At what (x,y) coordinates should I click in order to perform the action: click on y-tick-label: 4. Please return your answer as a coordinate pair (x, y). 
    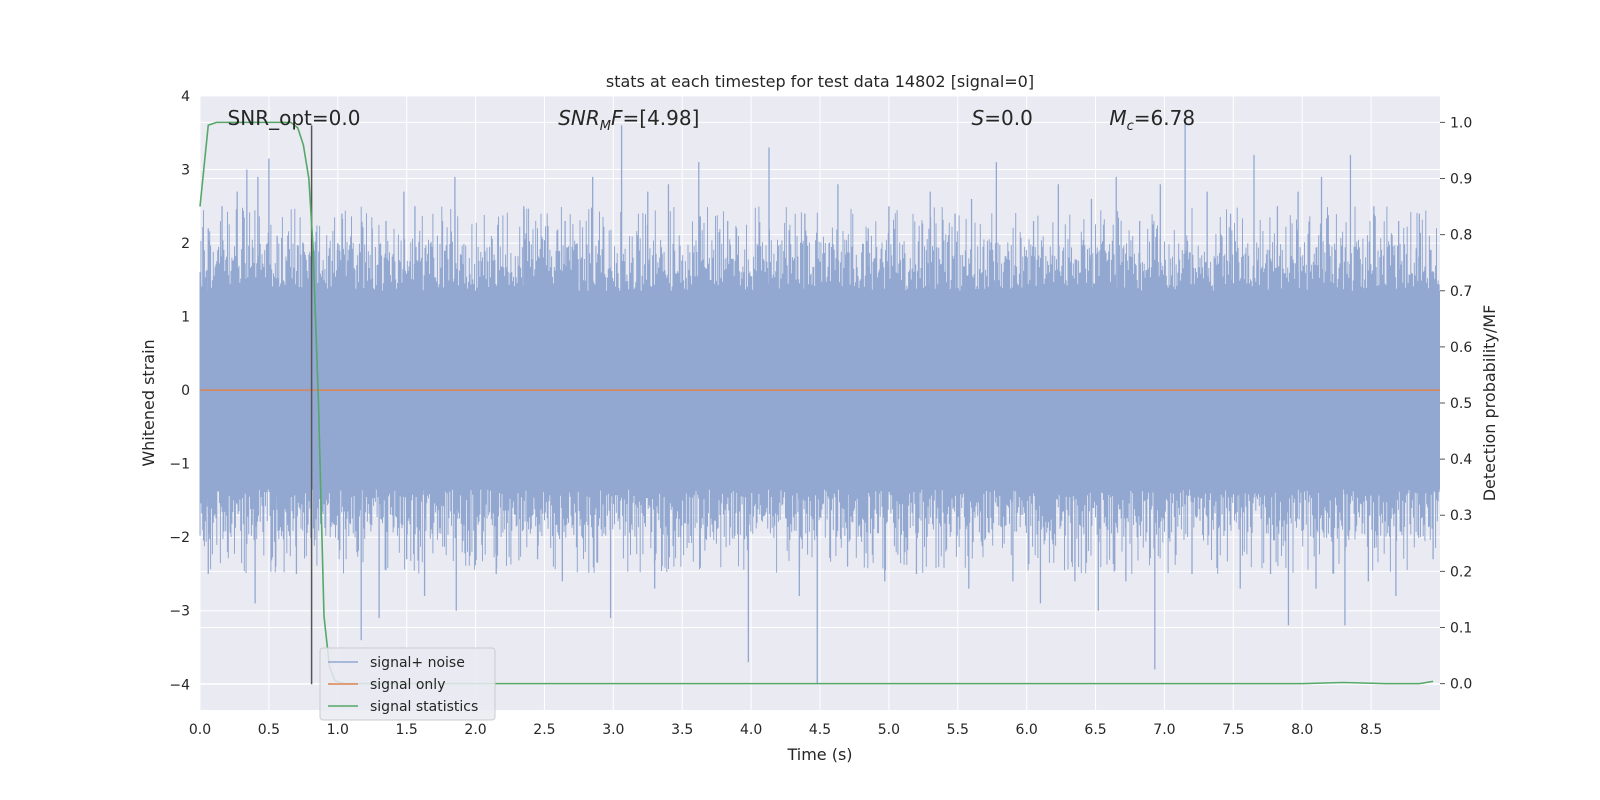
    Looking at the image, I should click on (185, 97).